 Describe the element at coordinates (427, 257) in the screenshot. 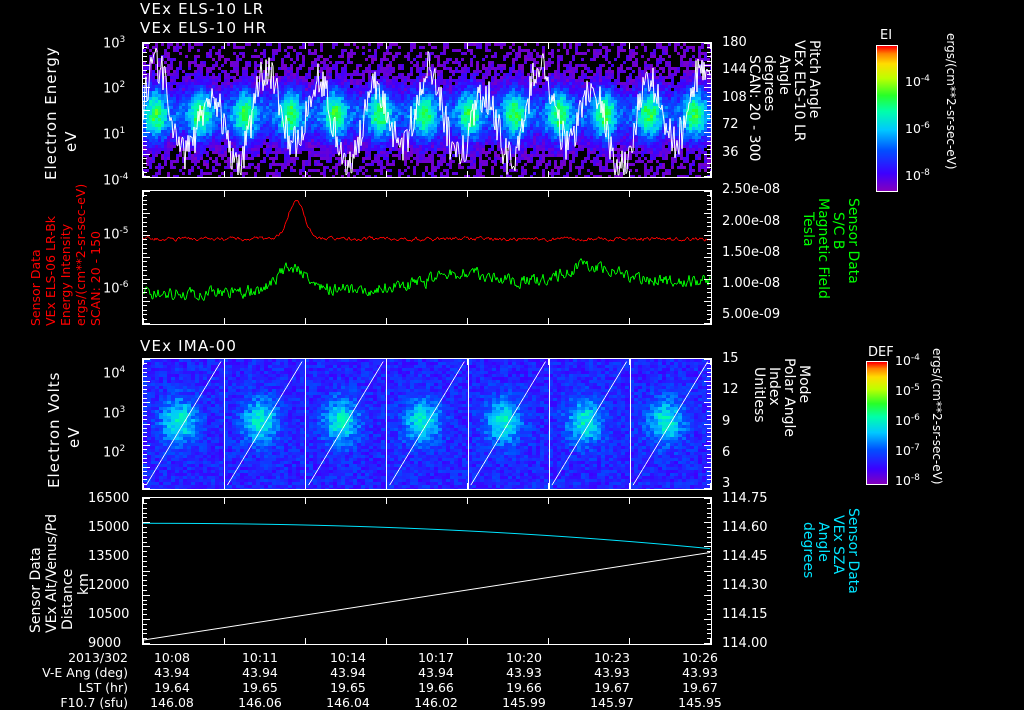

I see `panel2-plot-area` at that location.